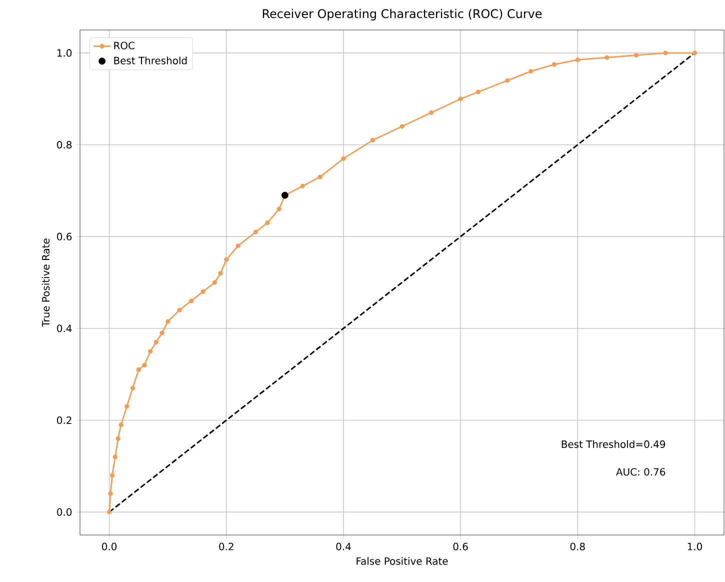  Describe the element at coordinates (46, 282) in the screenshot. I see `y-axis-title: True Positive Rate` at that location.